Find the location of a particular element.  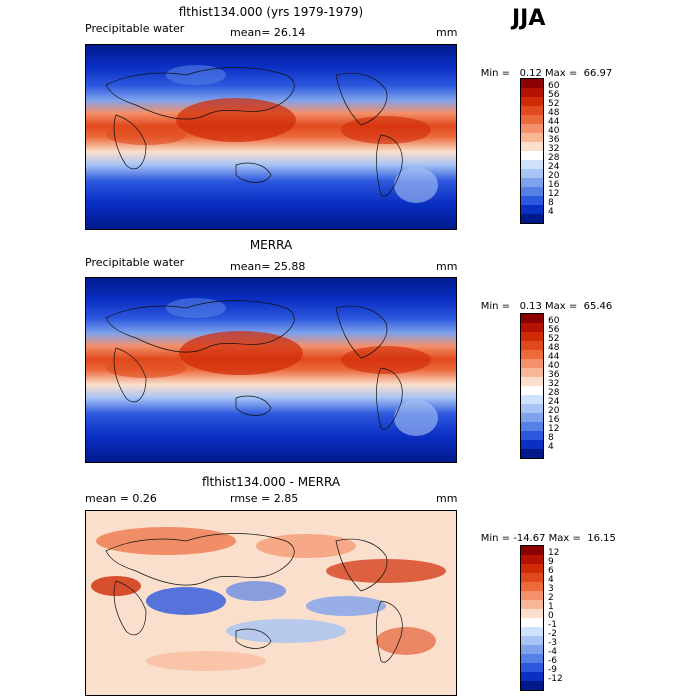

mean-label: mean = 0.26 is located at coordinates (121, 498).